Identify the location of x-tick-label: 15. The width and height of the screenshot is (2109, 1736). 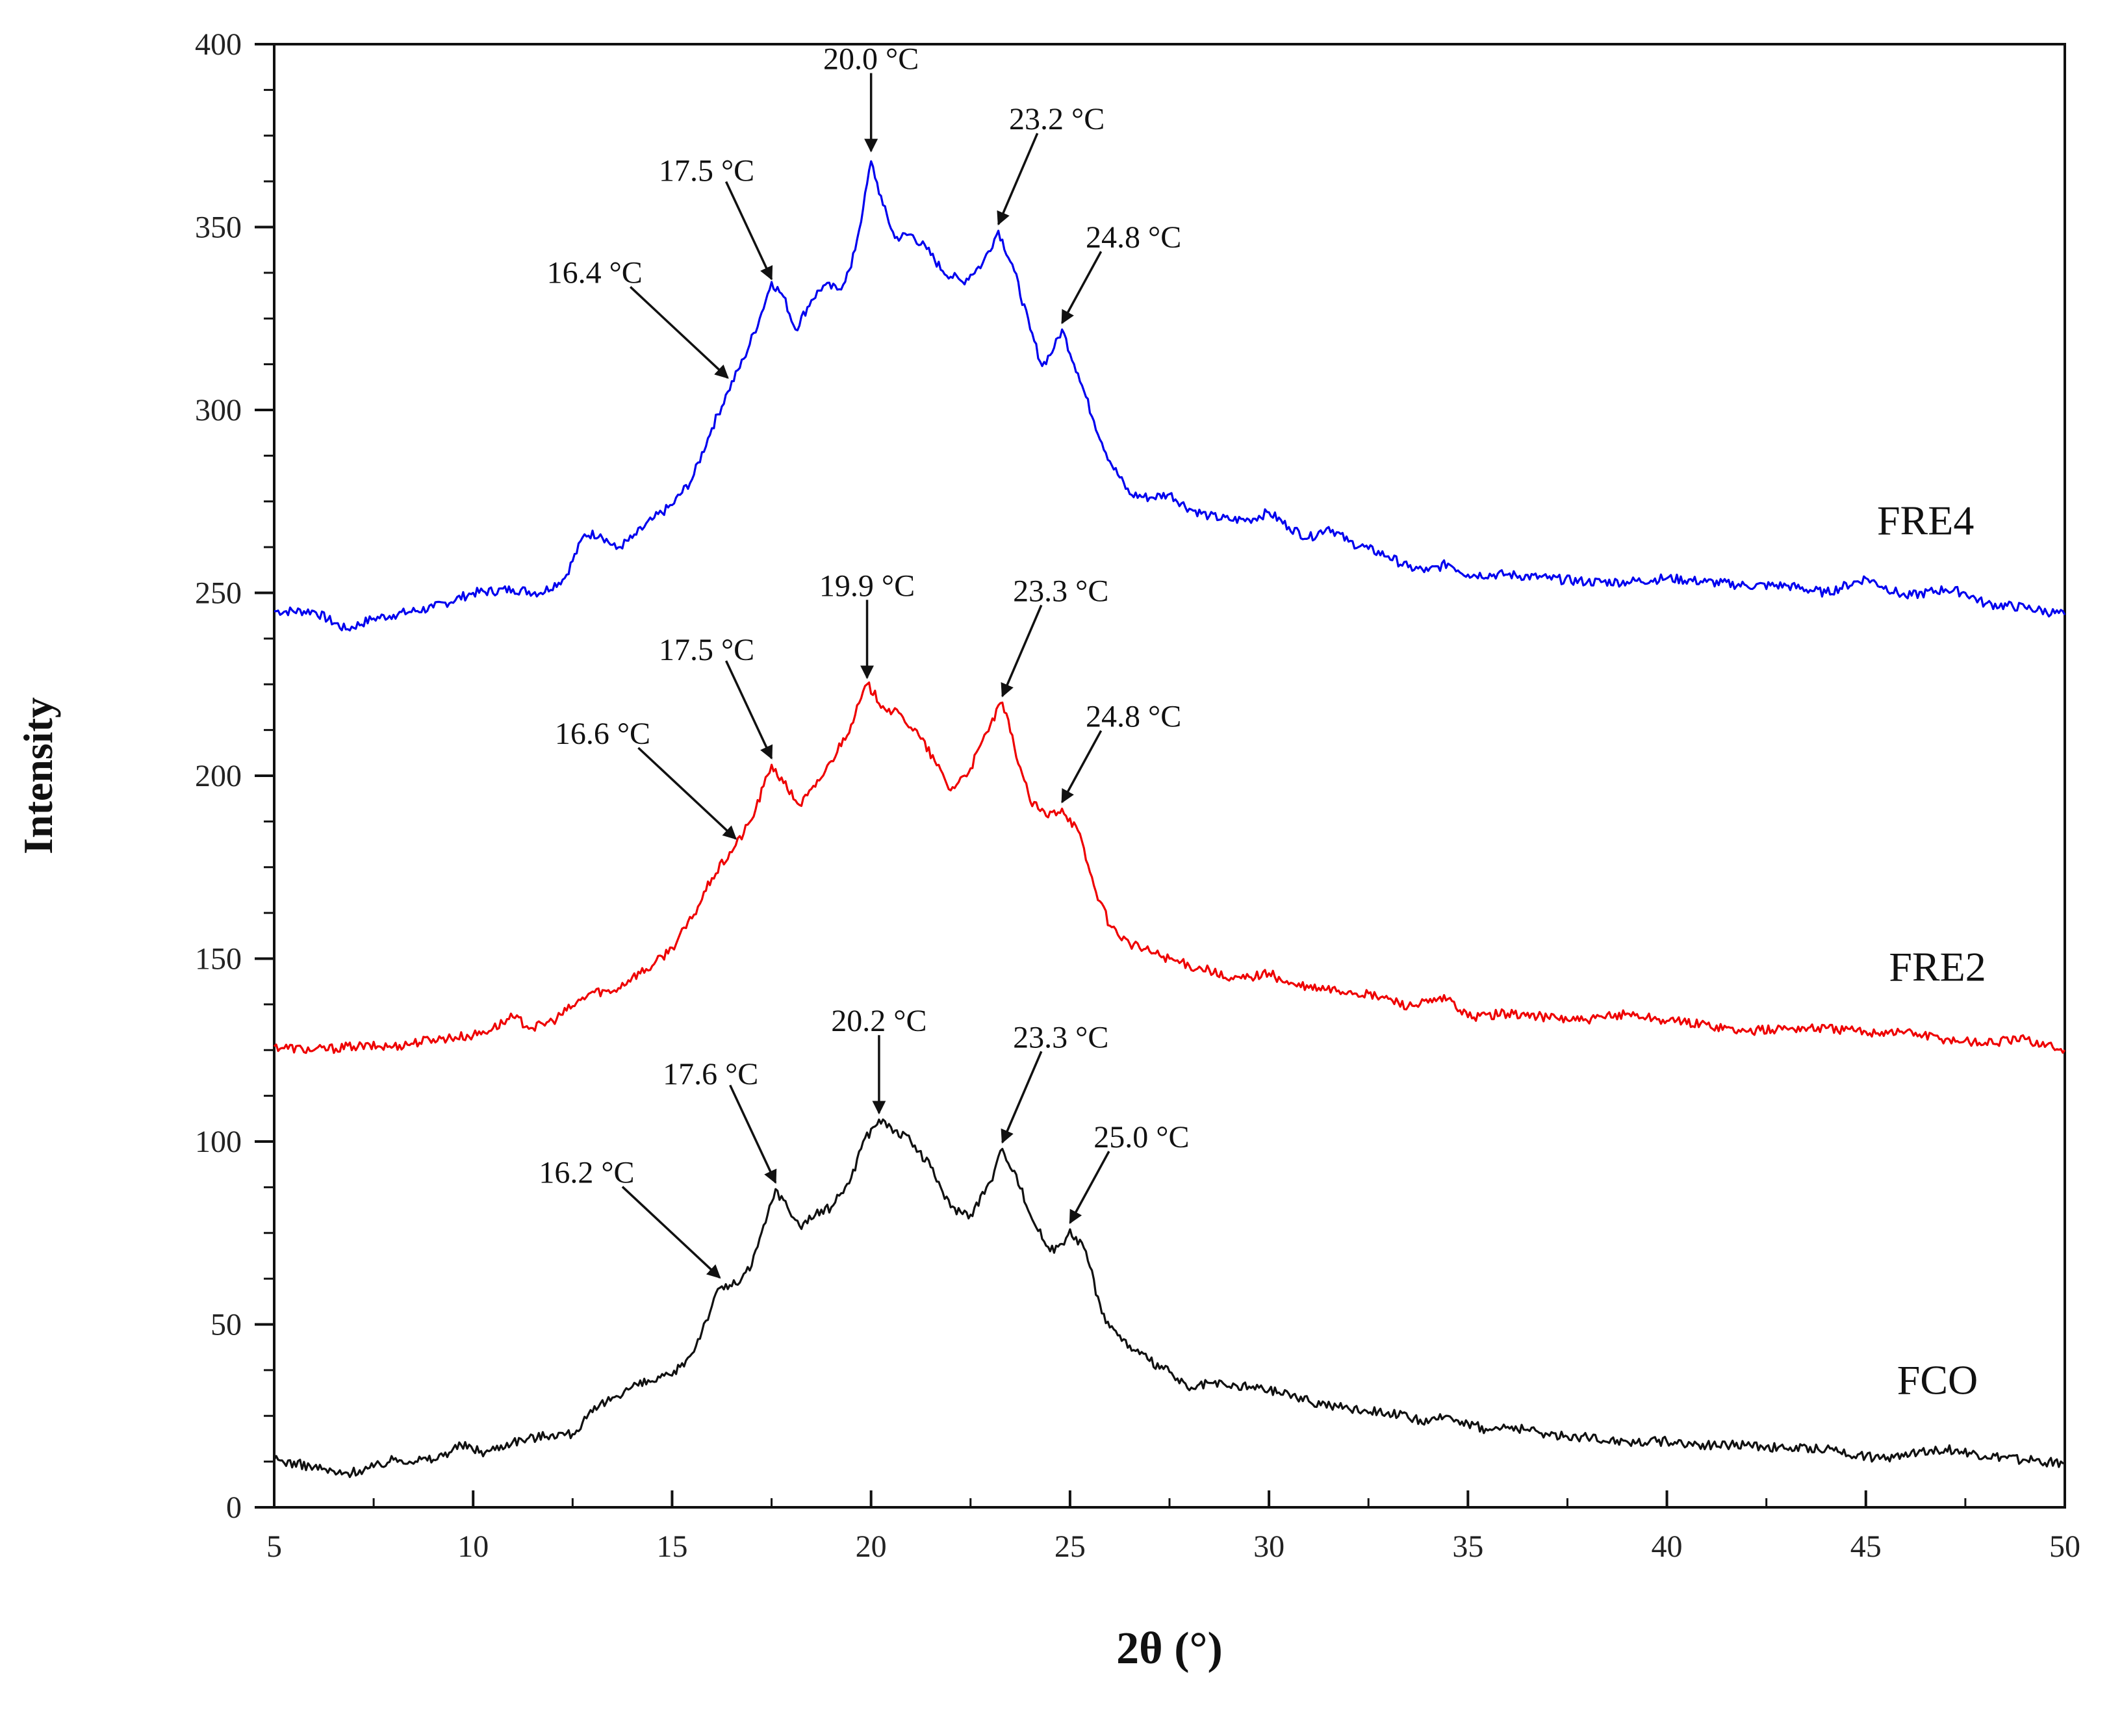
(671, 1546).